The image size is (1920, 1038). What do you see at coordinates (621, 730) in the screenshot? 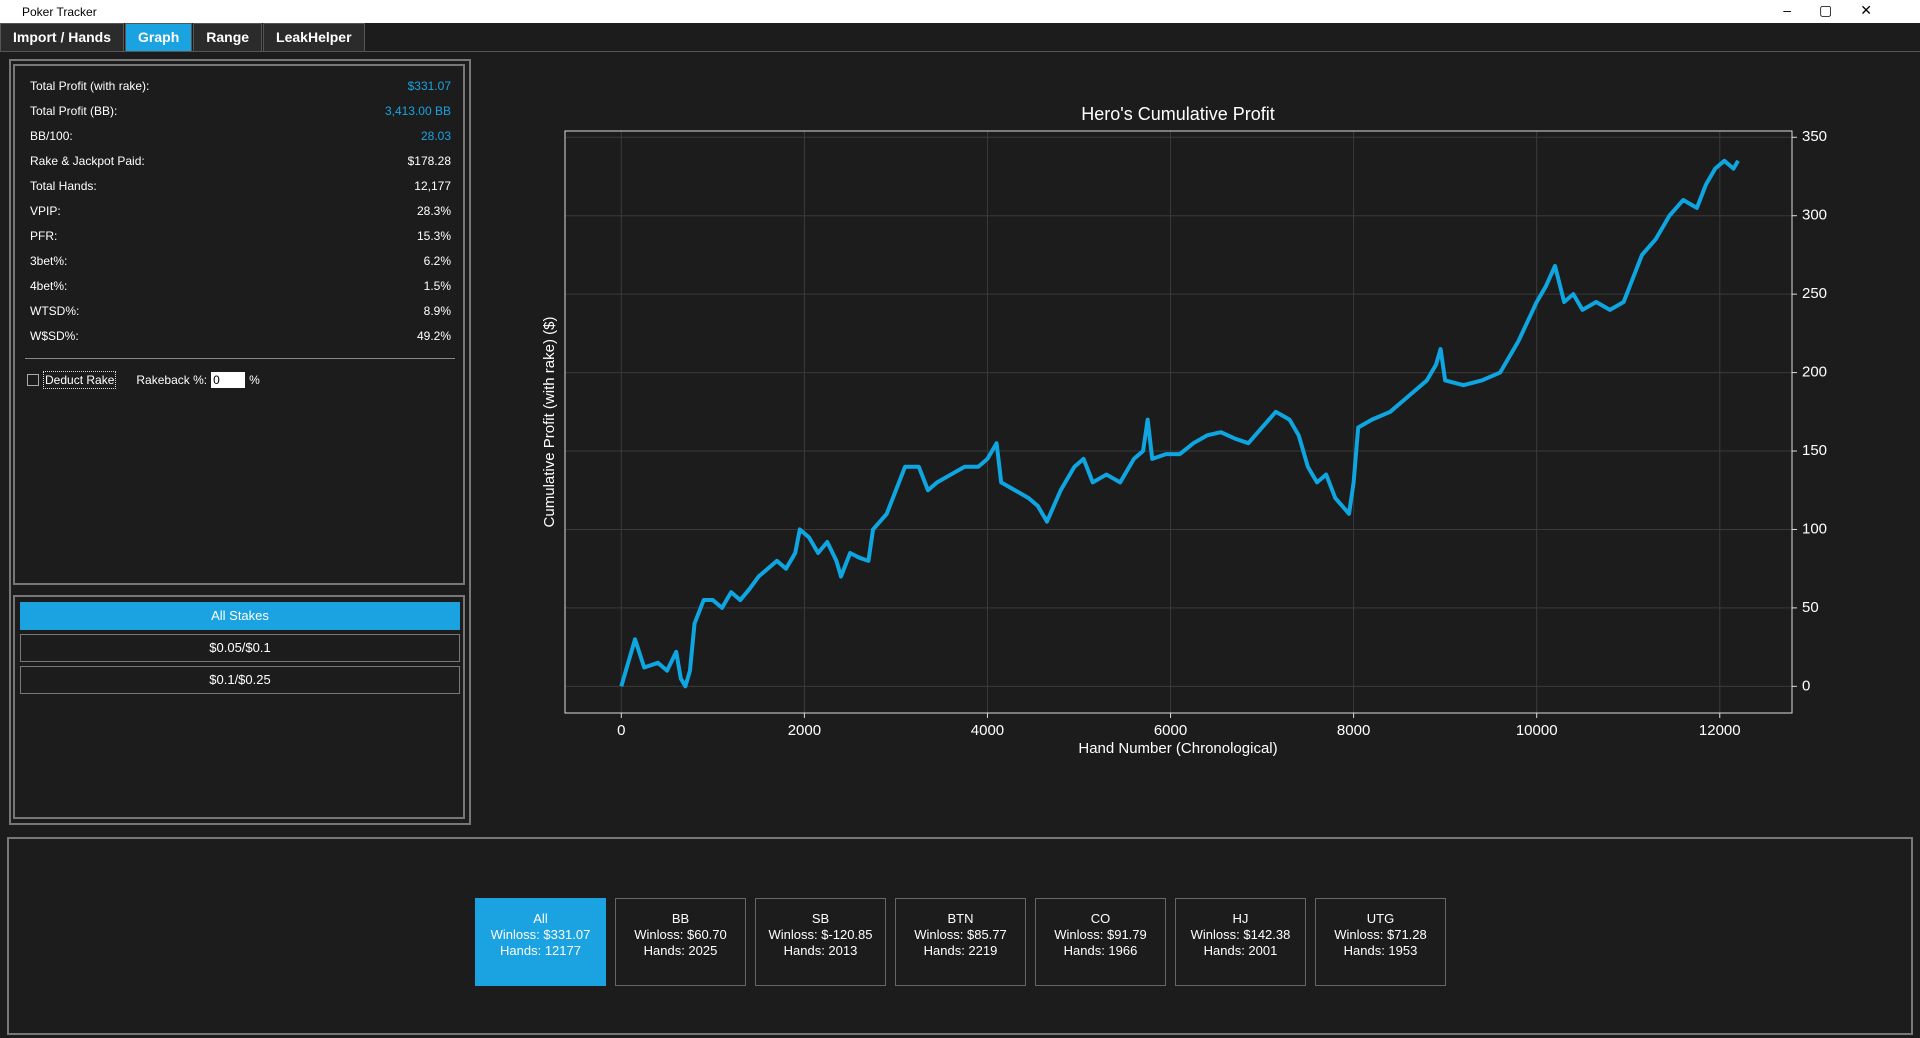
I see `x-tick-label: 0` at bounding box center [621, 730].